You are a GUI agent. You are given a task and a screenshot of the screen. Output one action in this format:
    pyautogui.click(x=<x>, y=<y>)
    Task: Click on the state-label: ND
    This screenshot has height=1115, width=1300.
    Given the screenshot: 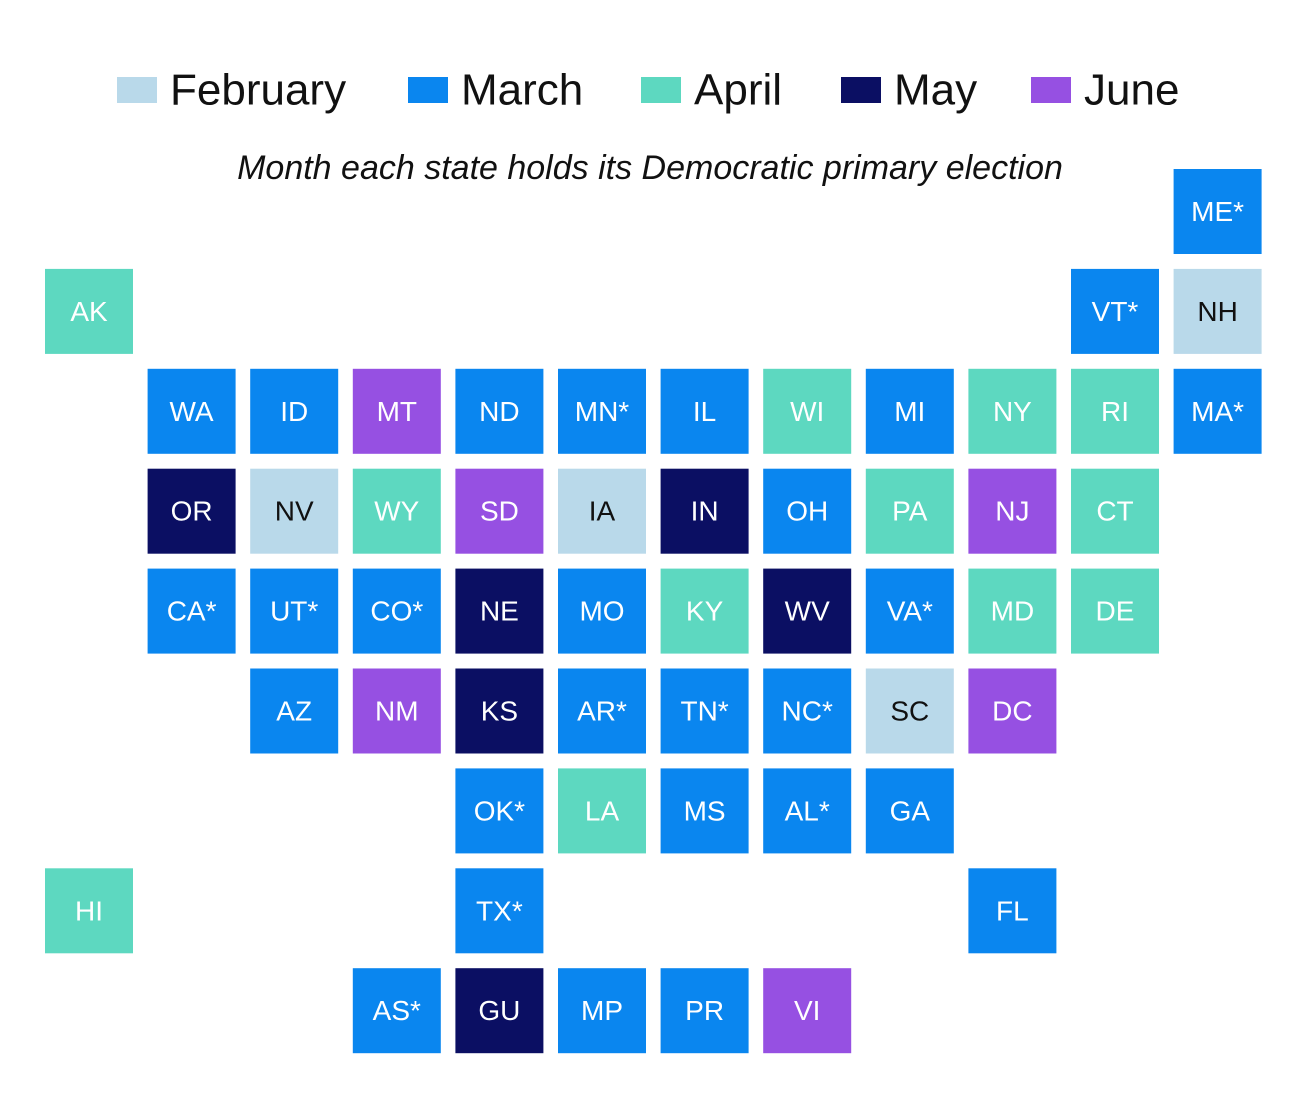 What is the action you would take?
    pyautogui.click(x=499, y=411)
    